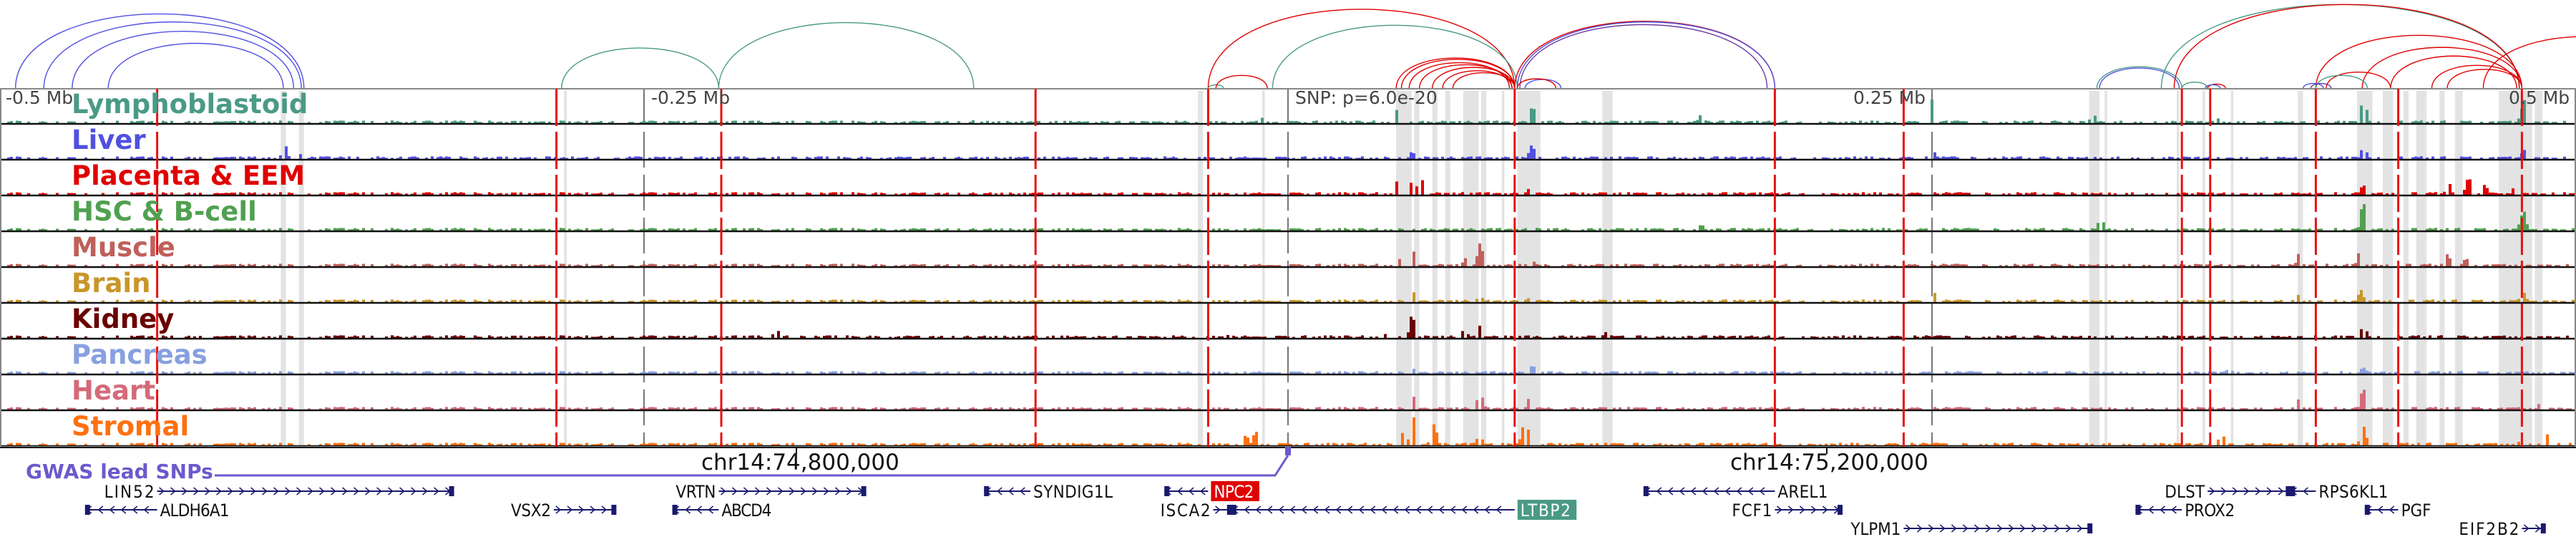 This screenshot has height=537, width=2576. I want to click on gene-label: ALDH6A1, so click(195, 510).